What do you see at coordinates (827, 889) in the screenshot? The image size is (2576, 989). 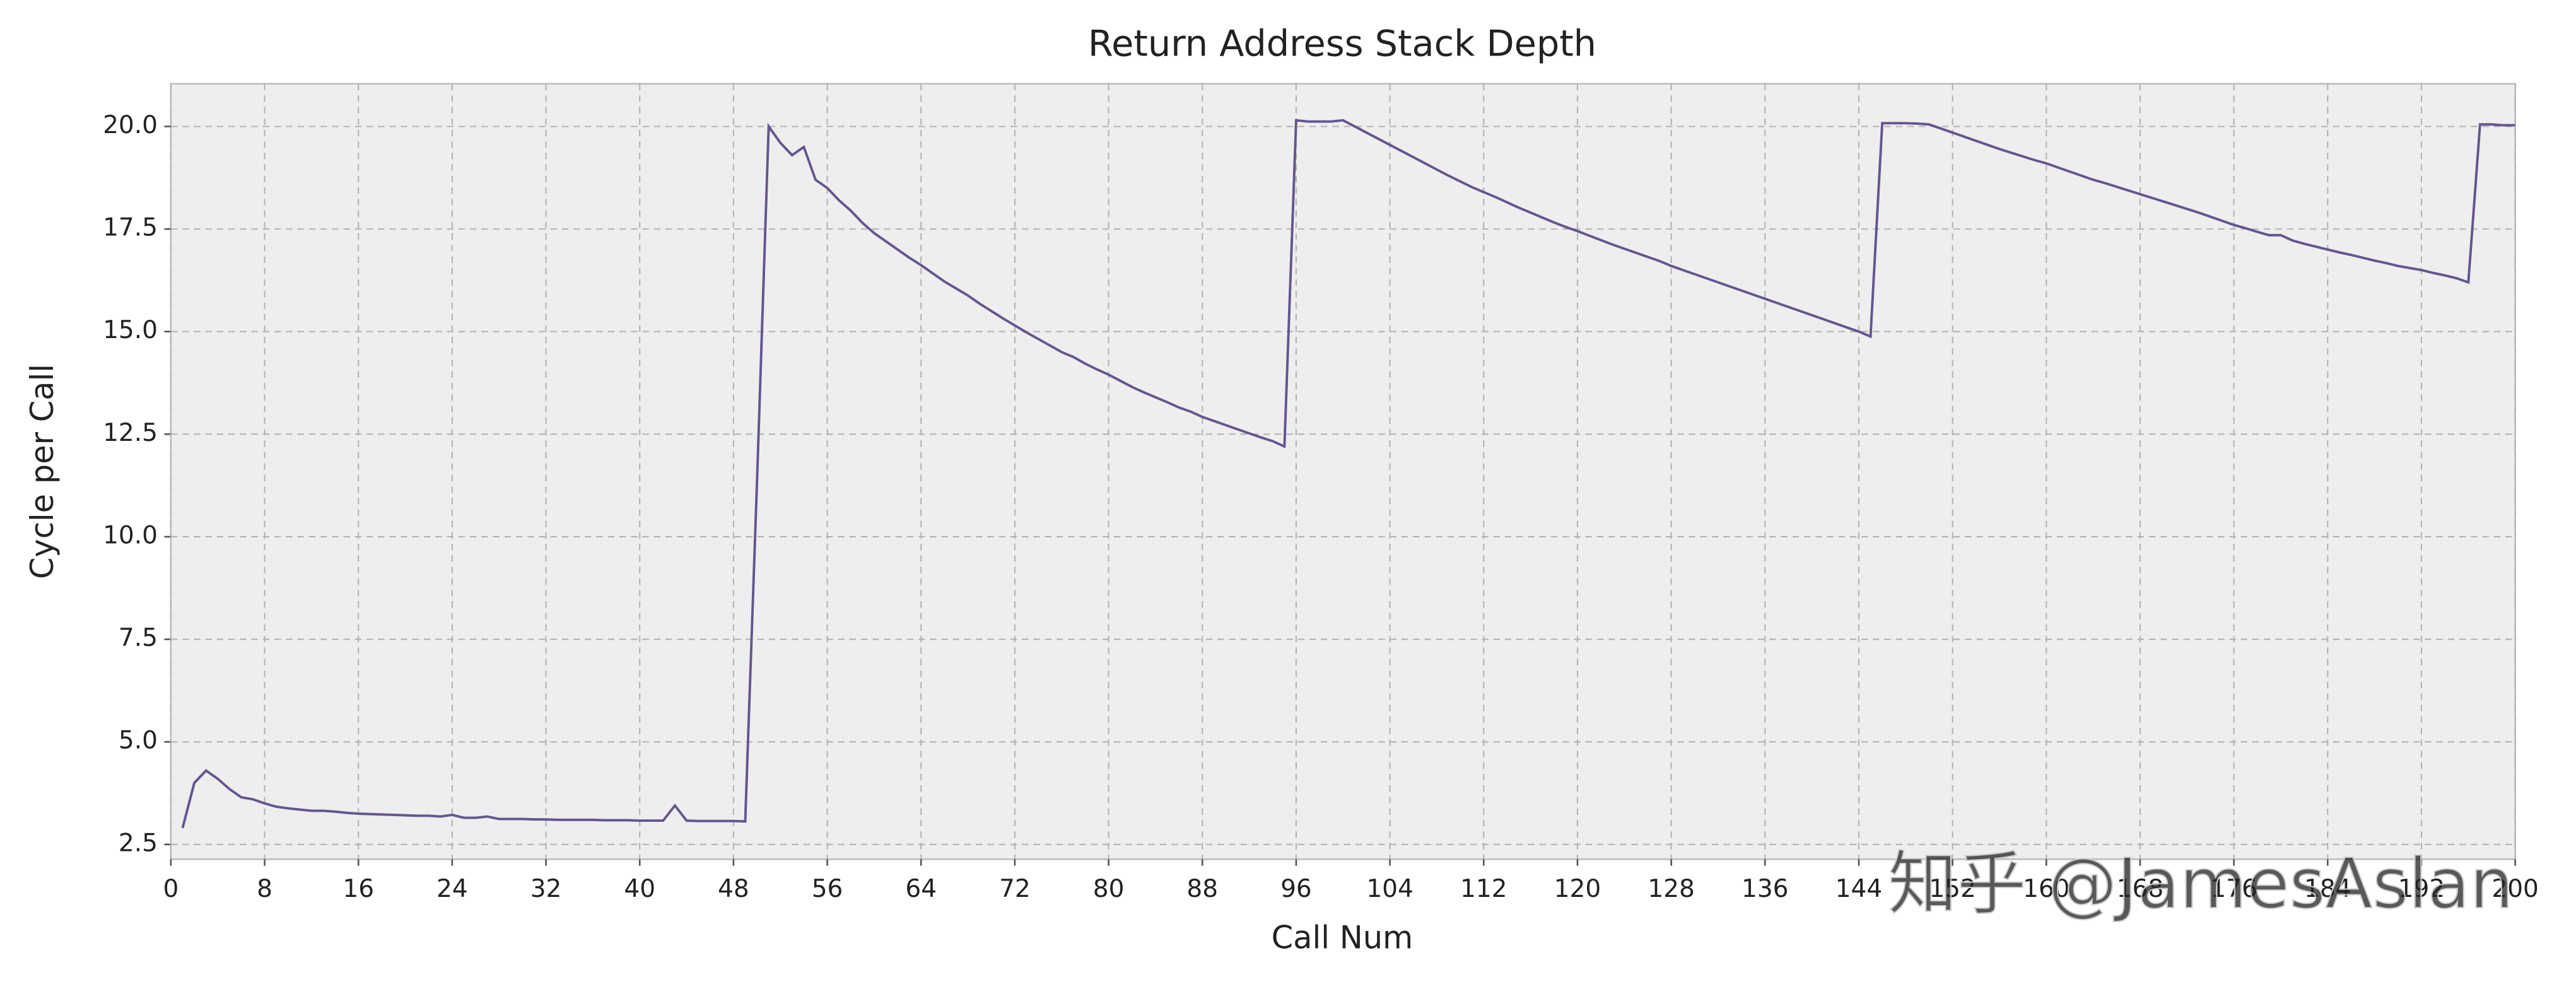 I see `x-tick-label: 56` at bounding box center [827, 889].